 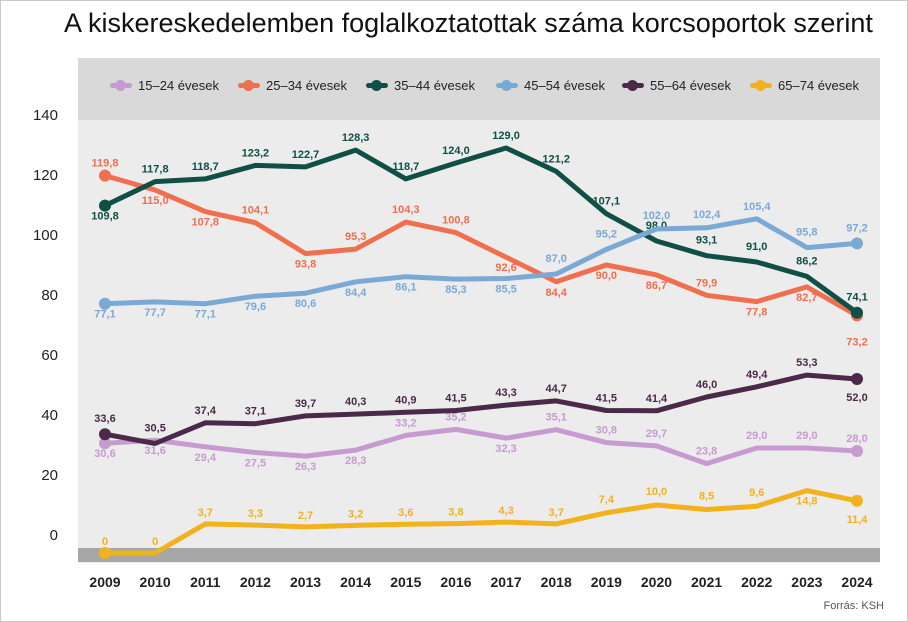 I want to click on legend-item-25-34: 25–34 évesek, so click(x=292, y=85).